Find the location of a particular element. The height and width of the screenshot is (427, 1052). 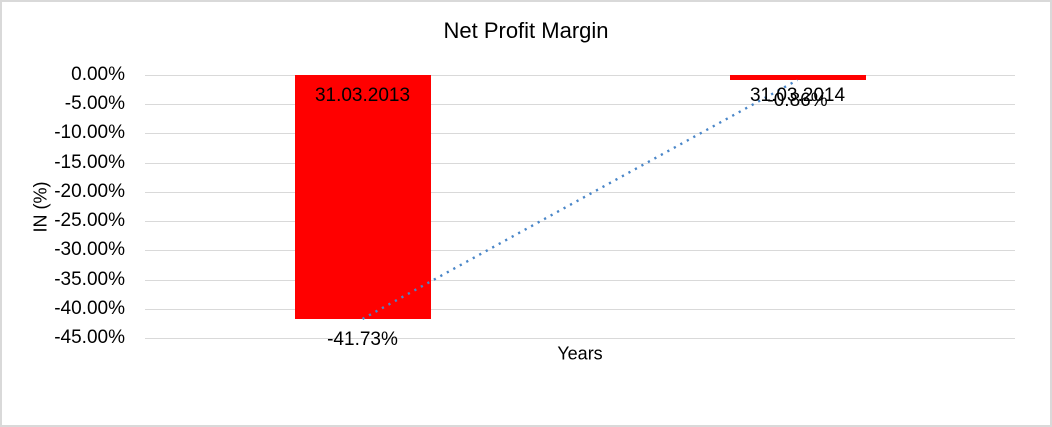

category-label: 31.03.2013 is located at coordinates (362, 95).